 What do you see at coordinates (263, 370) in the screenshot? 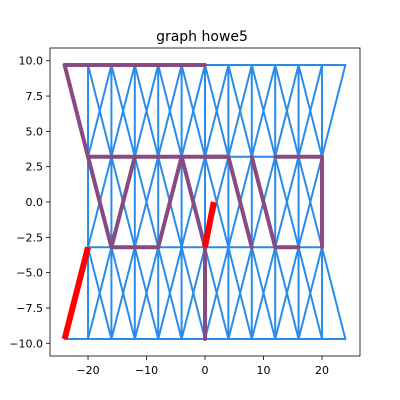
I see `x-tick-label: 10` at bounding box center [263, 370].